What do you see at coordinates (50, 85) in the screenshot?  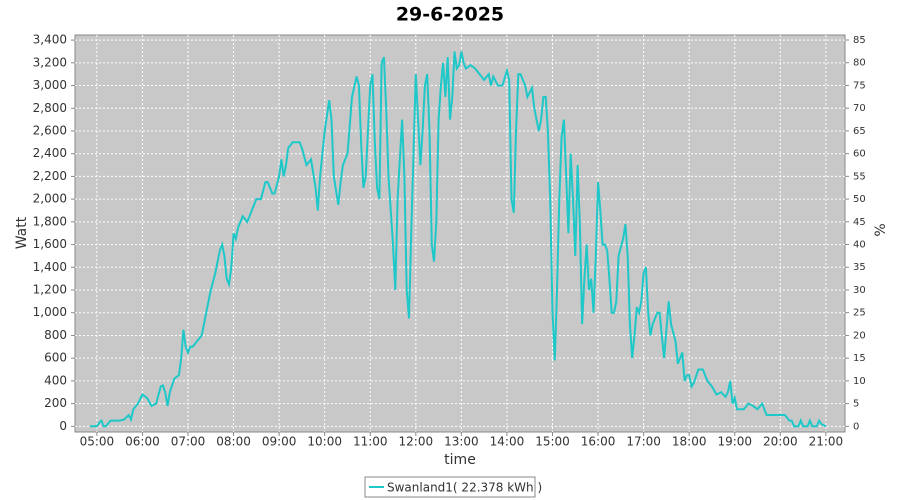 I see `y-tick-label: 3,000` at bounding box center [50, 85].